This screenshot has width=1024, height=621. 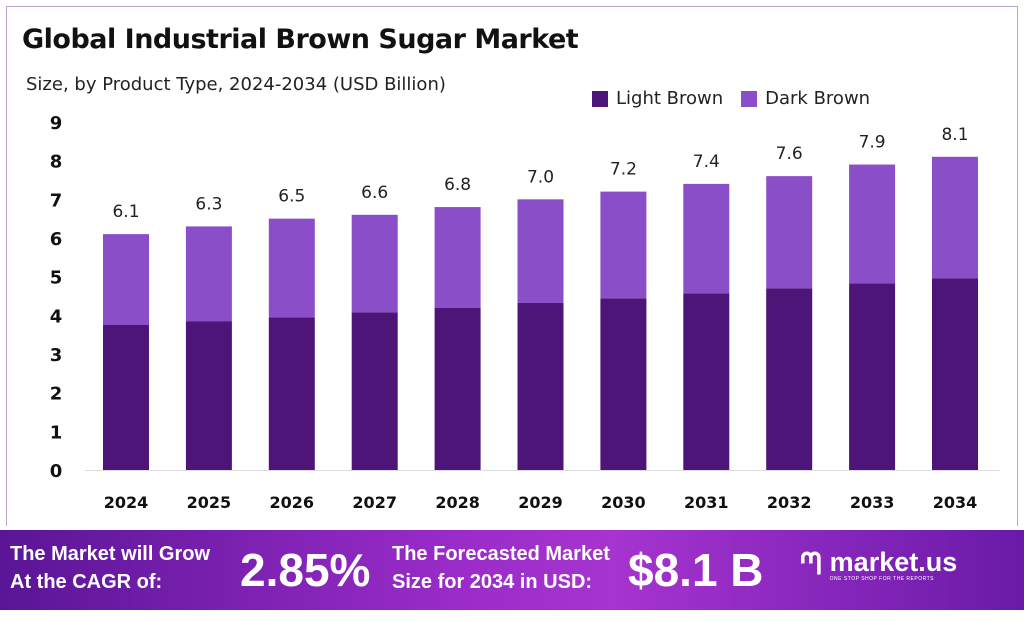 I want to click on cagr-label-line: At the CAGR of:, so click(x=86, y=582).